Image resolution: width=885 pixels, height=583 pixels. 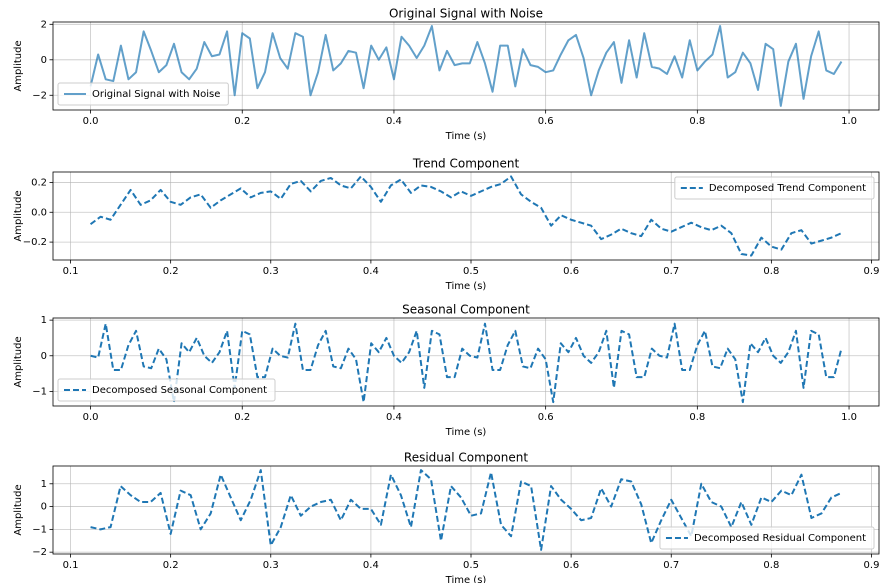 I want to click on legend-label: Decomposed Residual Component, so click(x=780, y=538).